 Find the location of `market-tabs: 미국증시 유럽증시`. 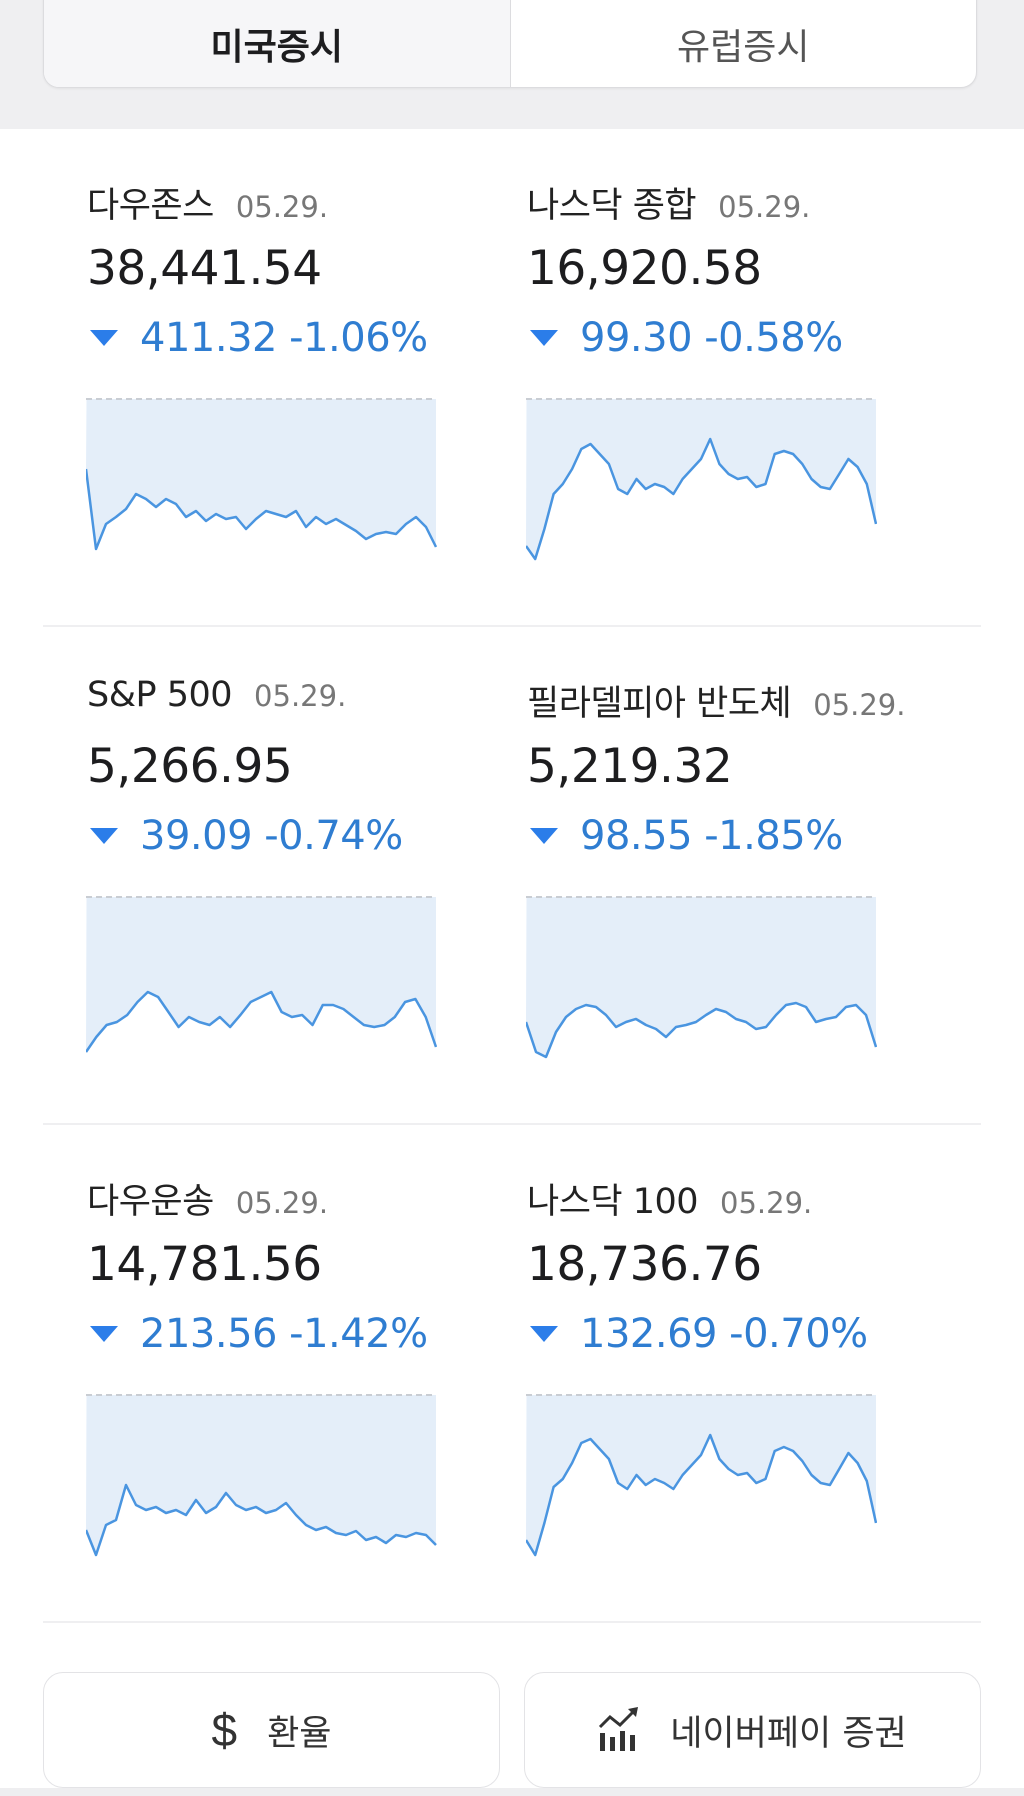

market-tabs: 미국증시 유럽증시 is located at coordinates (510, 44).